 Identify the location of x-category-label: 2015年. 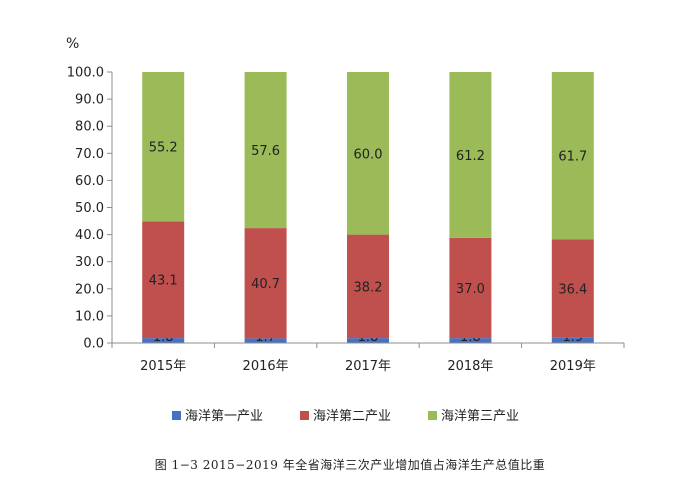
(163, 366).